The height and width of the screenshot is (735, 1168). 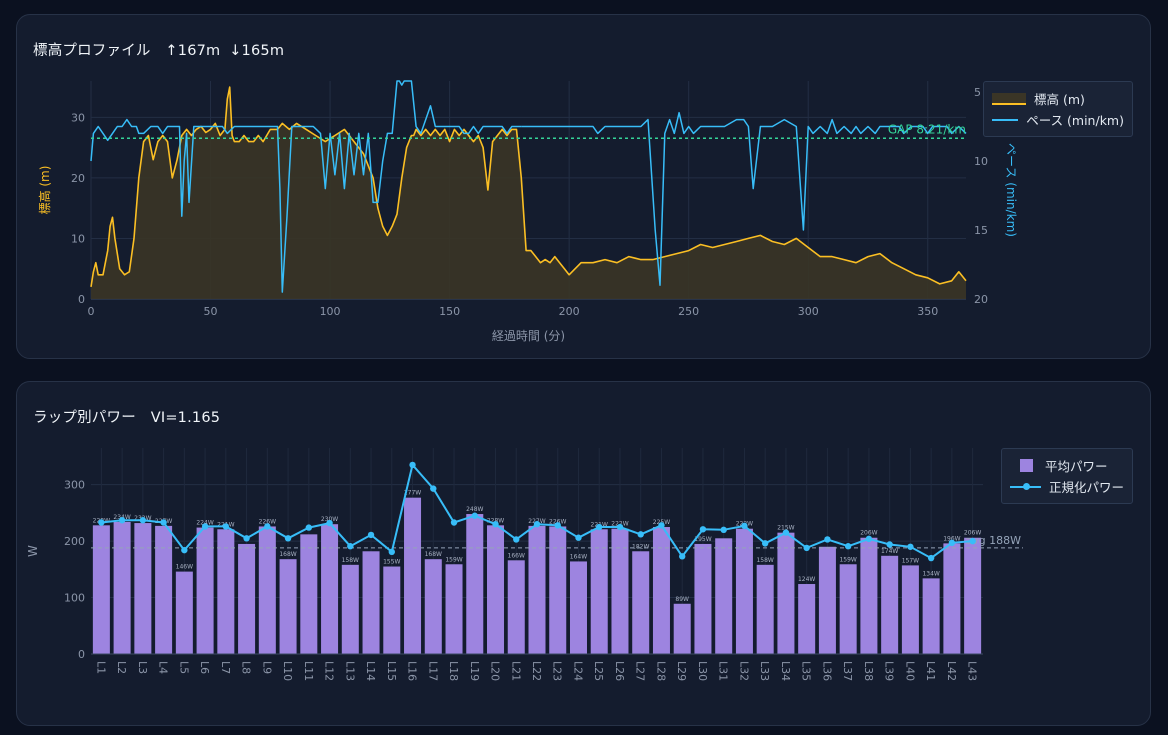 I want to click on legend-label-elevation: 標高 (m), so click(x=1059, y=99).